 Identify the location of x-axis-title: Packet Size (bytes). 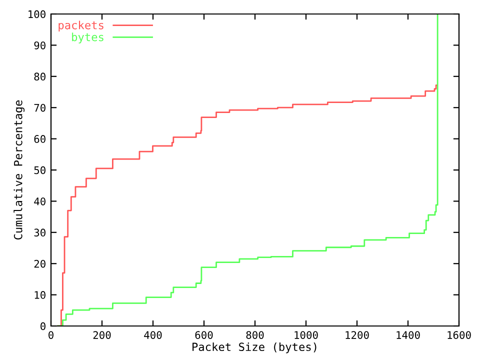
(254, 348).